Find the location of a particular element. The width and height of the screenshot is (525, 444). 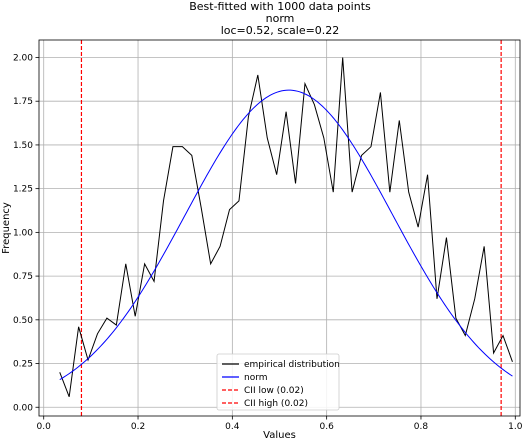

legend-entry: CII low (0.02) is located at coordinates (274, 391).